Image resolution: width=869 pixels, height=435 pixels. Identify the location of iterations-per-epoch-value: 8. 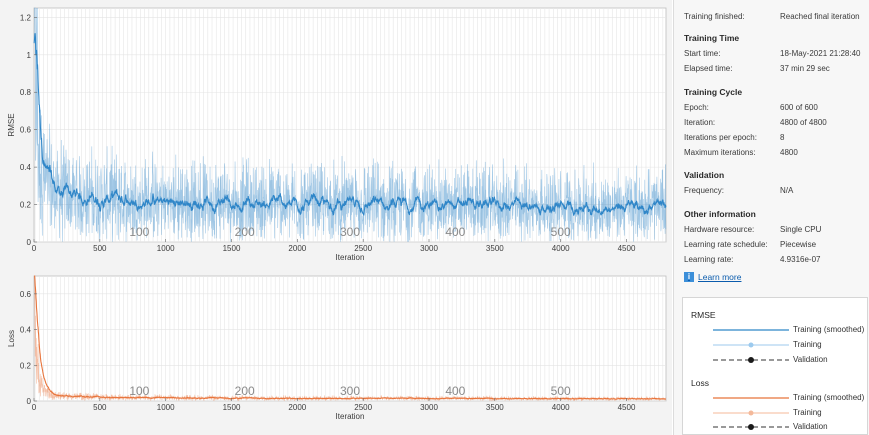
(782, 137).